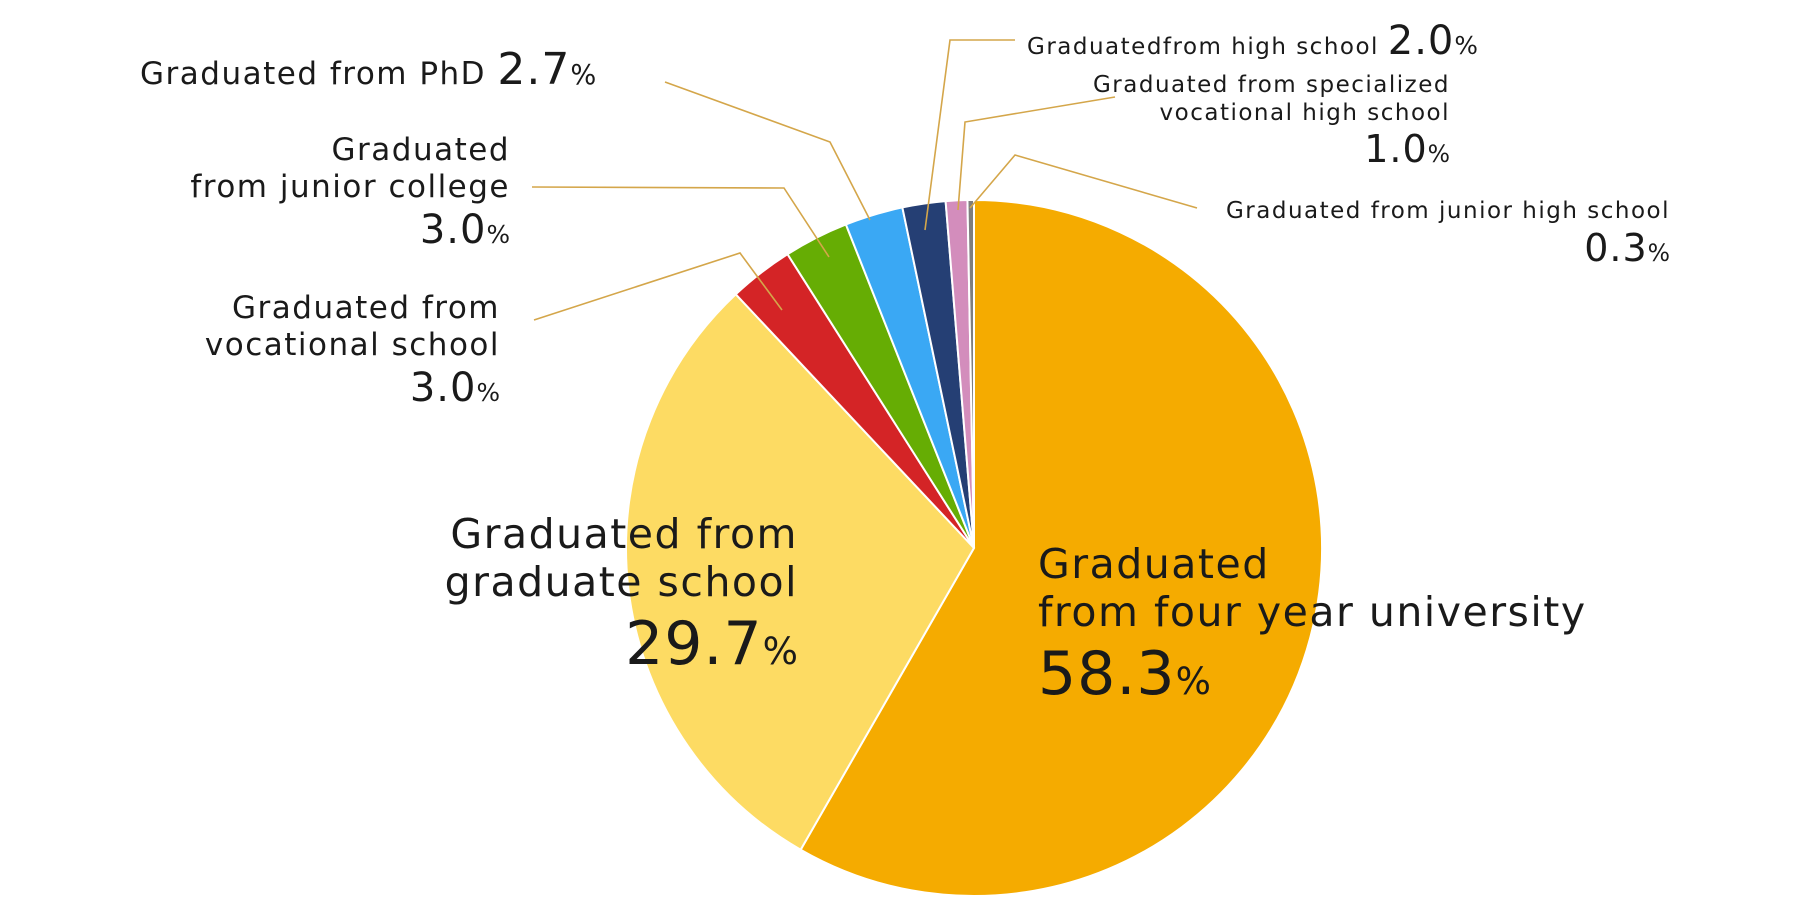 This screenshot has height=900, width=1800. What do you see at coordinates (488, 393) in the screenshot?
I see `unit-vocational-school: %` at bounding box center [488, 393].